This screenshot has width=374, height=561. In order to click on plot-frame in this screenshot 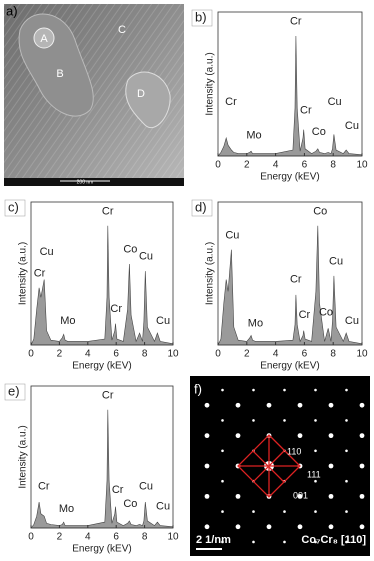, I will do `click(290, 84)`.